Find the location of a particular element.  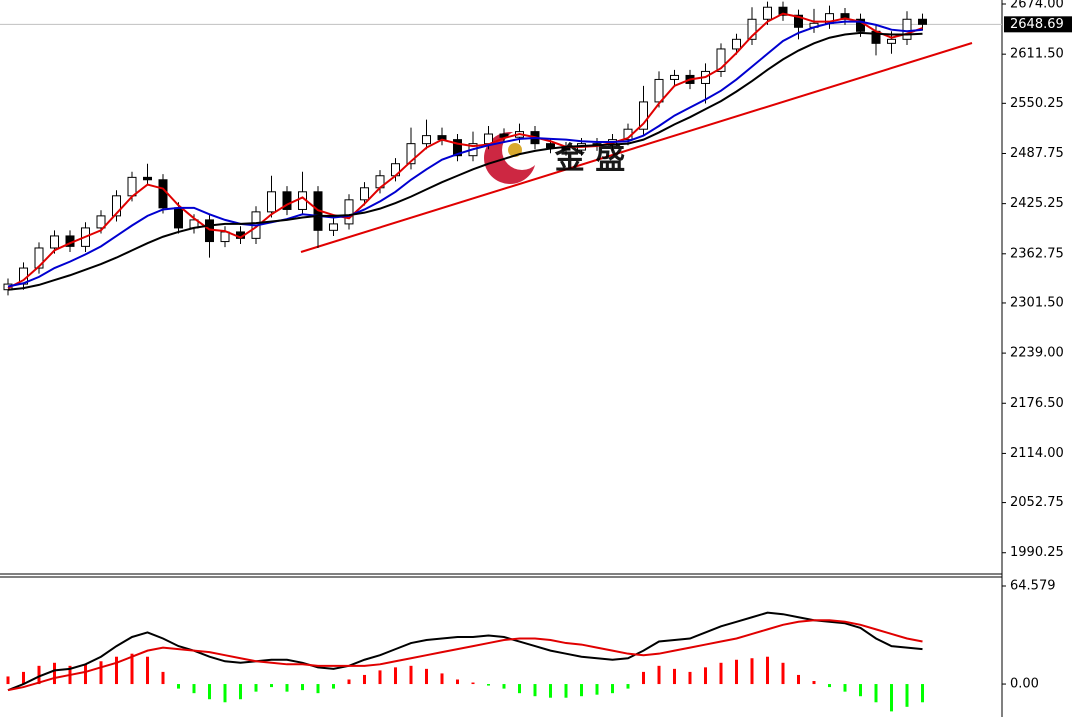

y-tick-label: 2487.75 is located at coordinates (1037, 153).